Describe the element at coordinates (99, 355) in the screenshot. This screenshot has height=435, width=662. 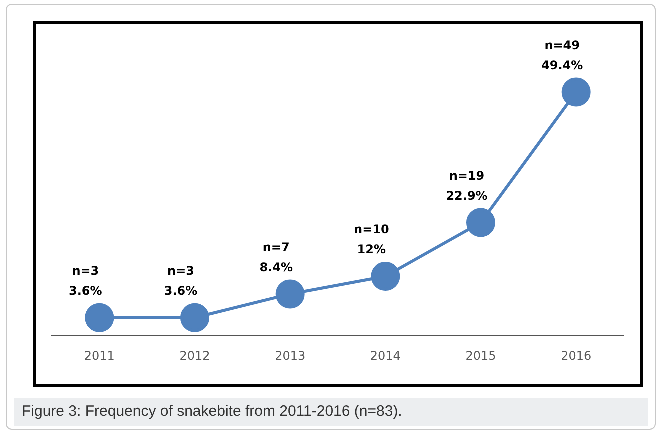
I see `x-tick-label: 2011` at that location.